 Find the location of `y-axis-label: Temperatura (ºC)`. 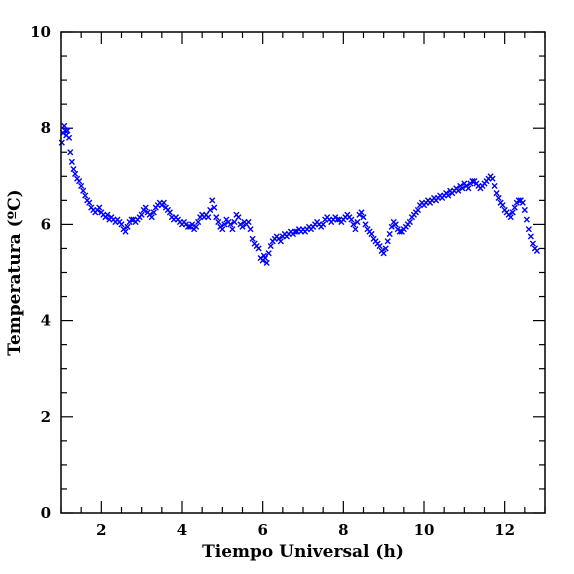

y-axis-label: Temperatura (ºC) is located at coordinates (15, 272).